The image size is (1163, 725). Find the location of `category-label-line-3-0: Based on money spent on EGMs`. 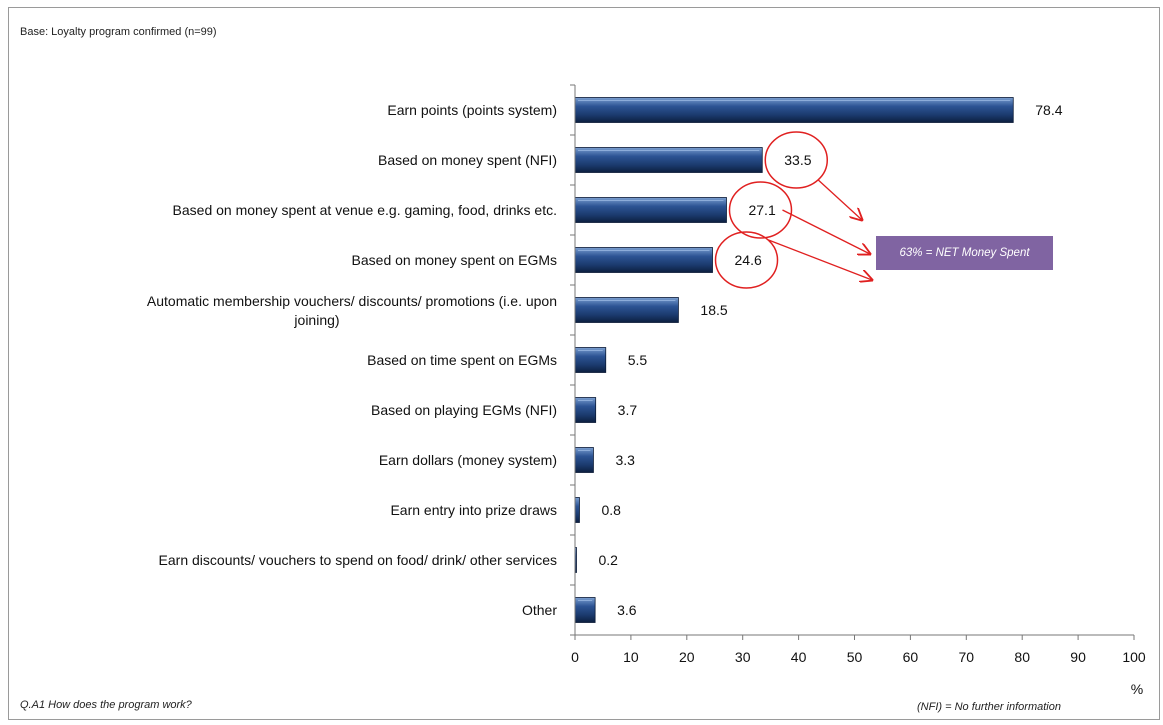

category-label-line-3-0: Based on money spent on EGMs is located at coordinates (454, 260).